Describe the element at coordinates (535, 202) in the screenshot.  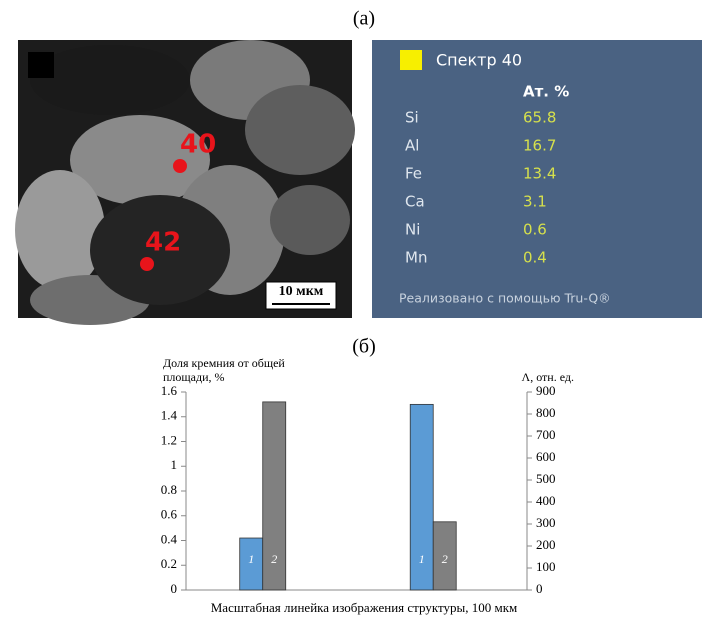
I see `value: 3.1` at that location.